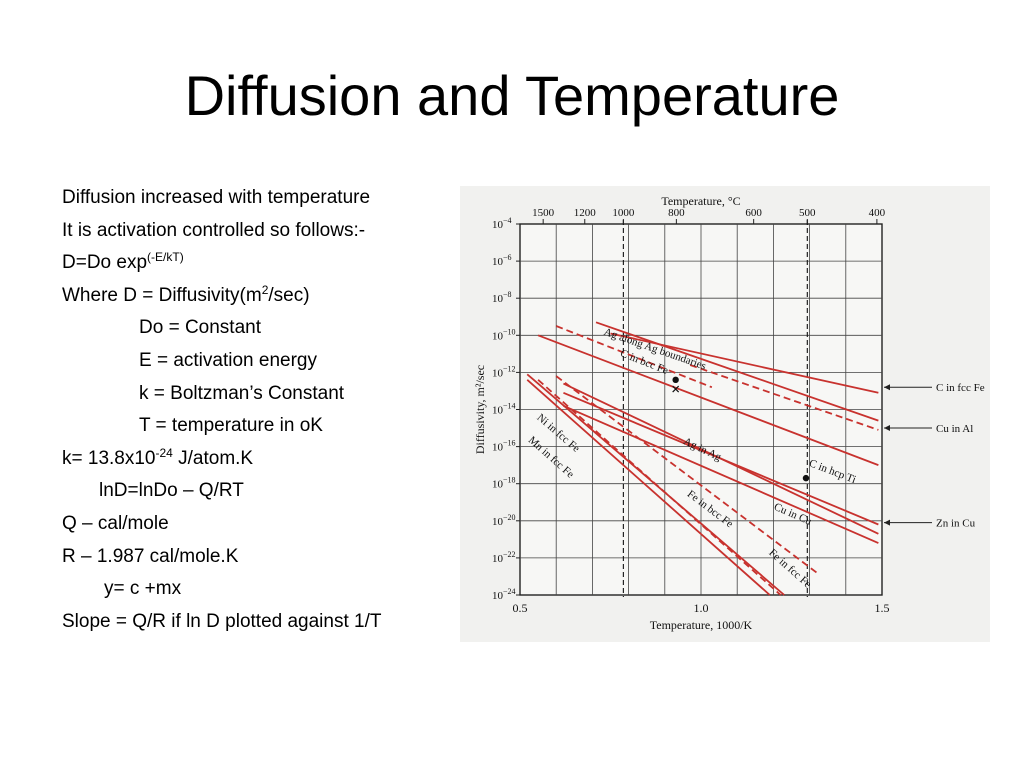  I want to click on y-tick-exponent: −14, so click(509, 406).